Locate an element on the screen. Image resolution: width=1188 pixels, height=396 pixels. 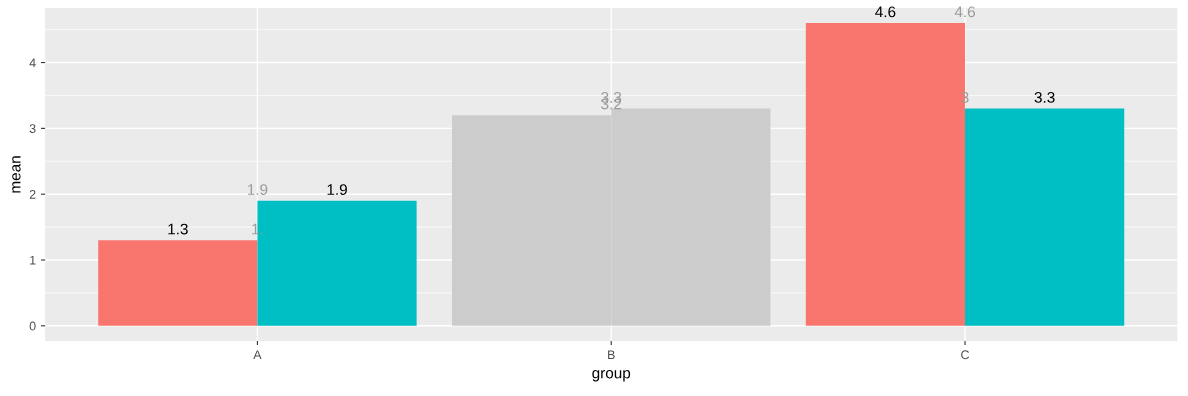
y-tick-label: 2 is located at coordinates (32, 194).